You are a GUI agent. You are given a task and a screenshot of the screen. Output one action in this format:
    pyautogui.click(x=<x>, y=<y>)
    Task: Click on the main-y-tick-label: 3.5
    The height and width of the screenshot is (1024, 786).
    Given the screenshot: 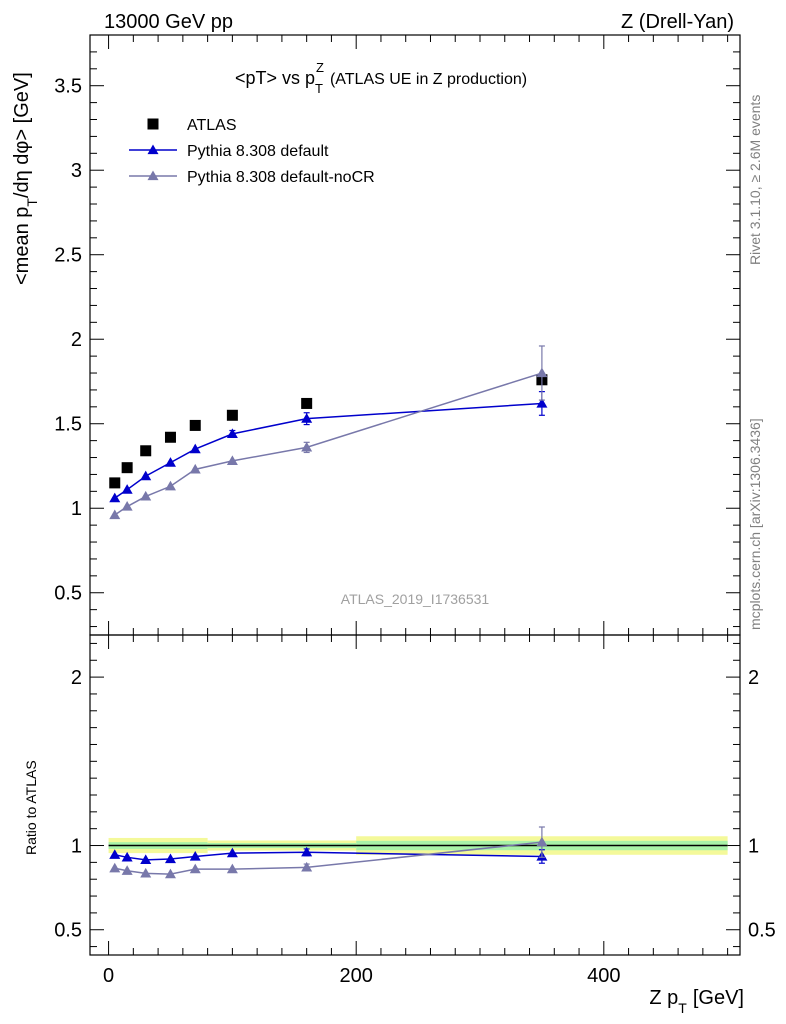 What is the action you would take?
    pyautogui.click(x=68, y=87)
    